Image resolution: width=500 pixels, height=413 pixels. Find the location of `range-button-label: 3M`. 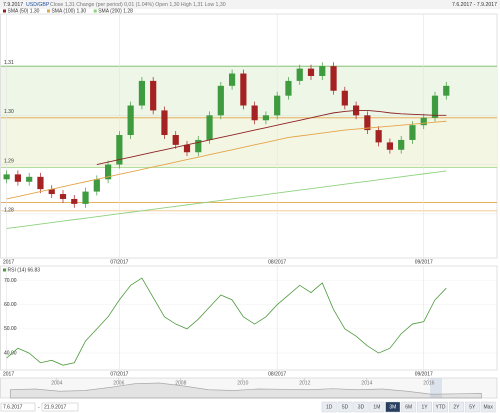

range-button-label: 3M is located at coordinates (392, 408).